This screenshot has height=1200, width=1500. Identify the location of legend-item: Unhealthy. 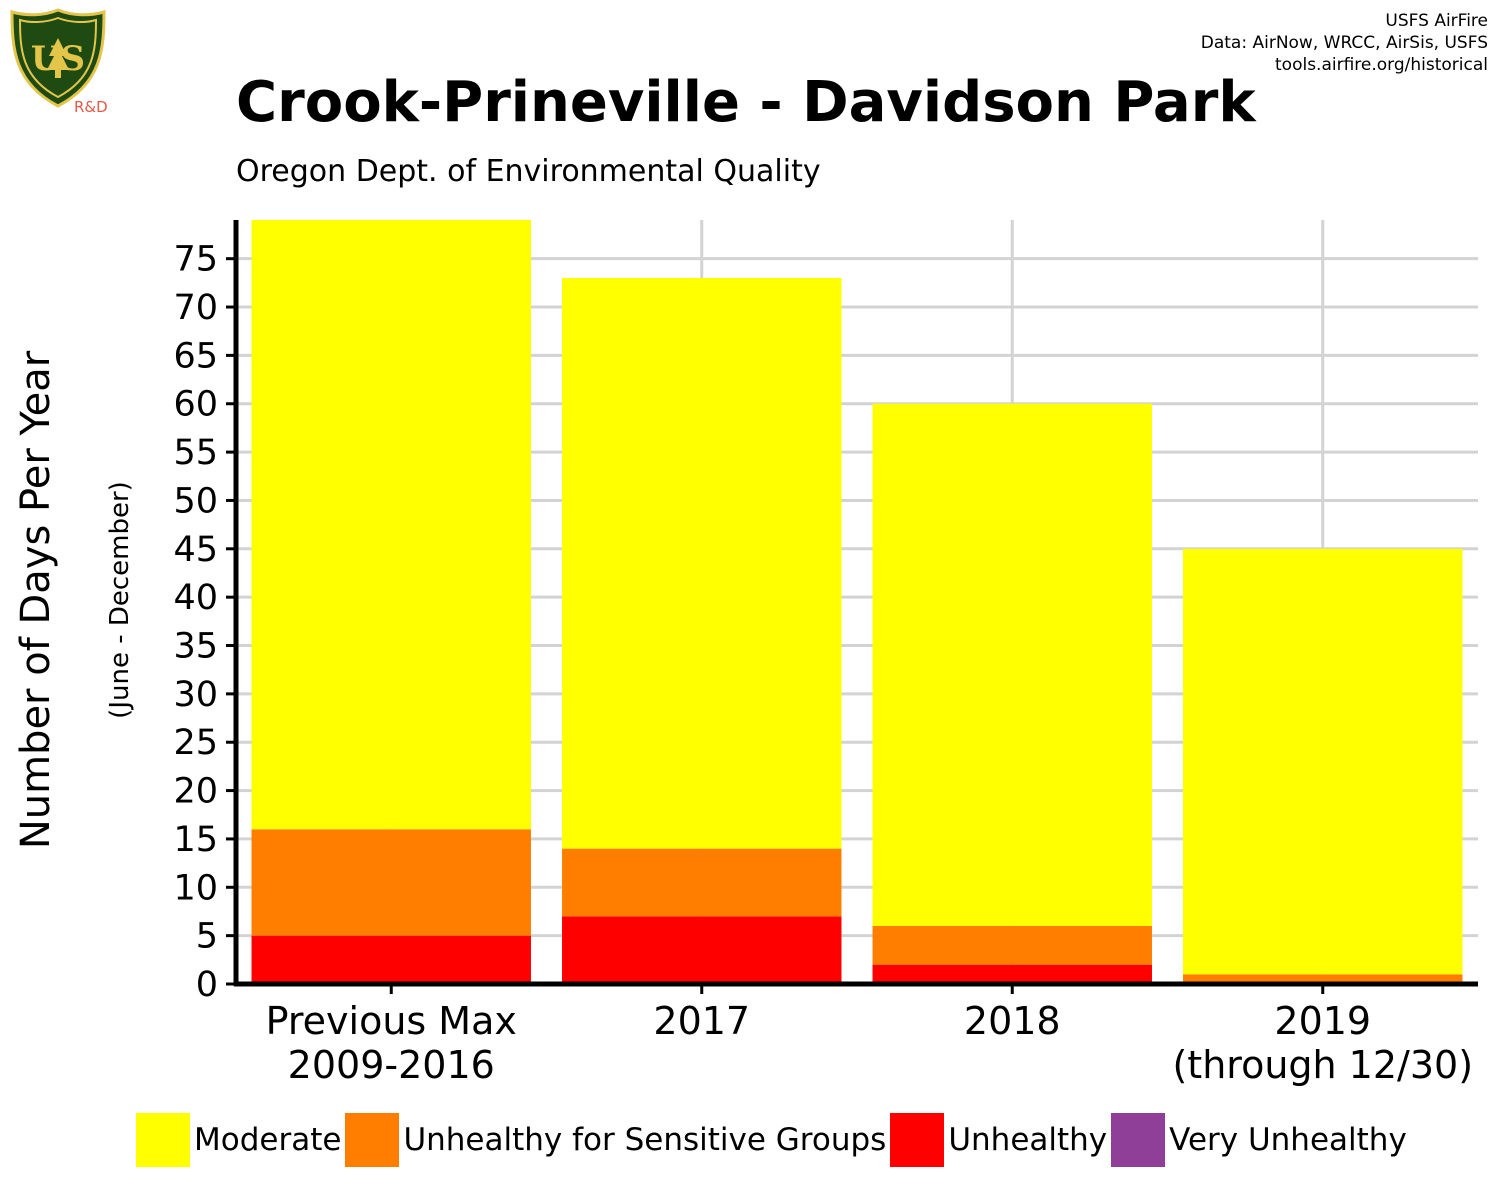
(998, 1140).